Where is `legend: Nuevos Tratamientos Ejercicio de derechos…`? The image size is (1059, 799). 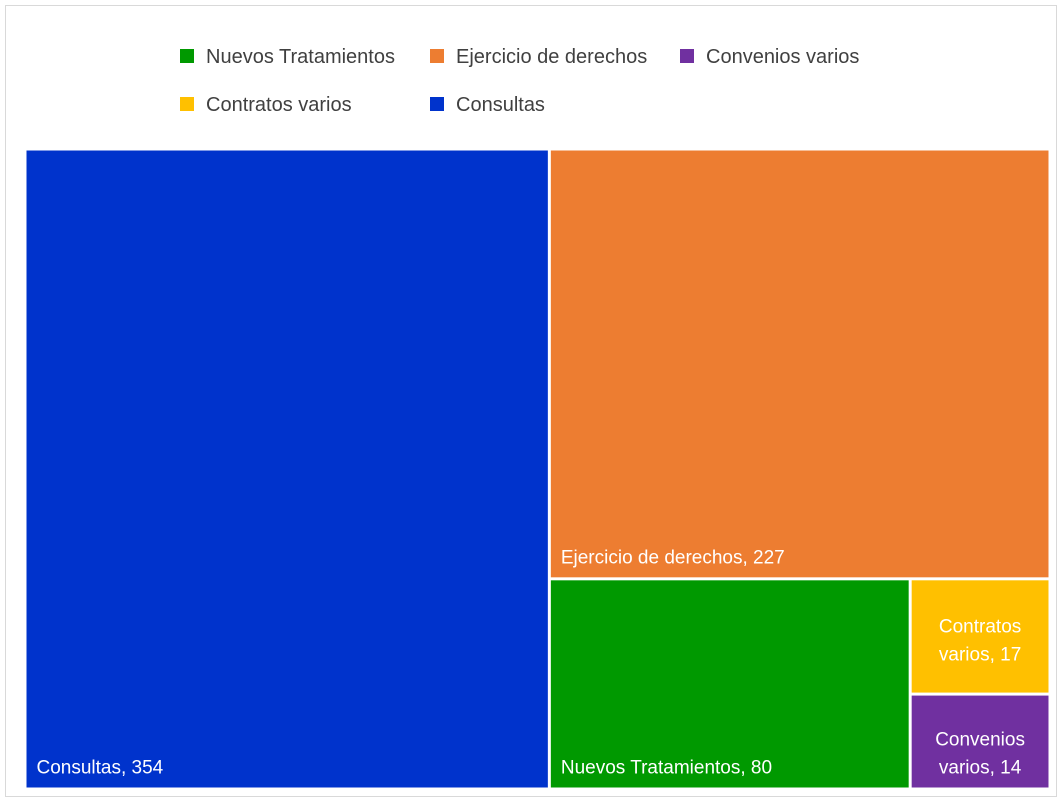 legend: Nuevos Tratamientos Ejercicio de derechos… is located at coordinates (519, 81).